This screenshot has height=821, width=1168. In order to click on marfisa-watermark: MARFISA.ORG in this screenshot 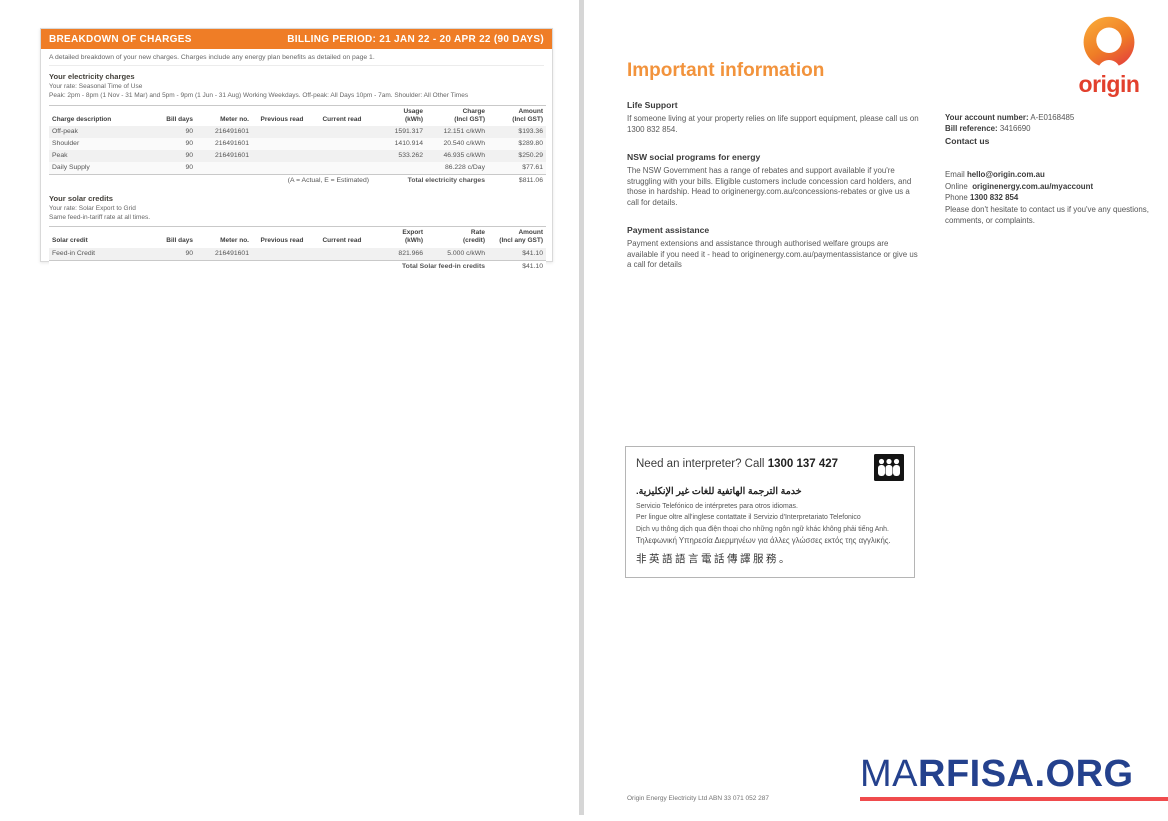, I will do `click(1014, 778)`.